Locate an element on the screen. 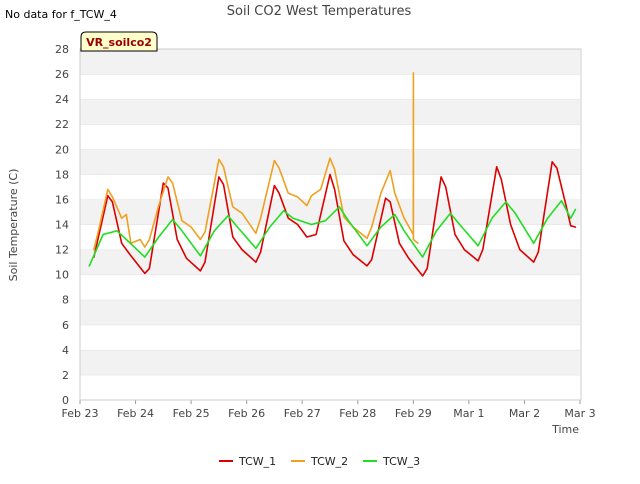  nodata-note: No data for f_TCW_4 is located at coordinates (61, 14).